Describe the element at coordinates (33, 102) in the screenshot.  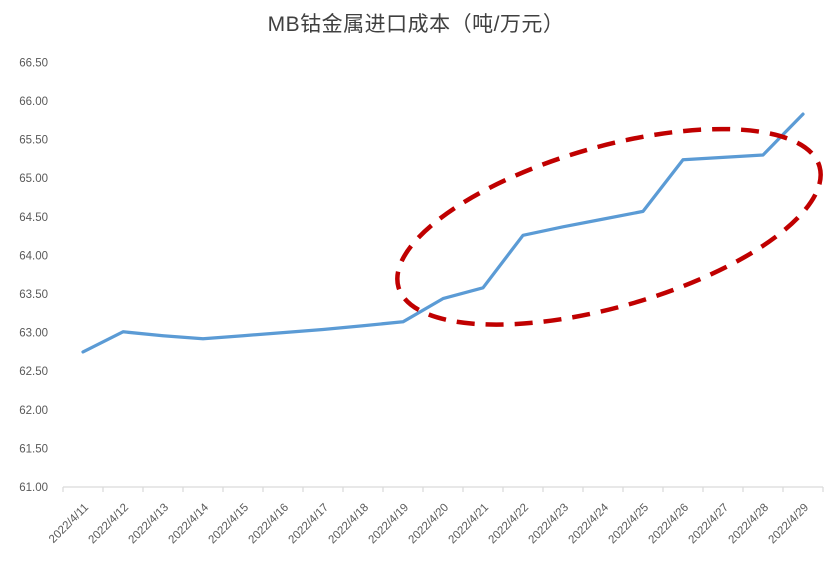
I see `y-axis-label: 66.00` at that location.